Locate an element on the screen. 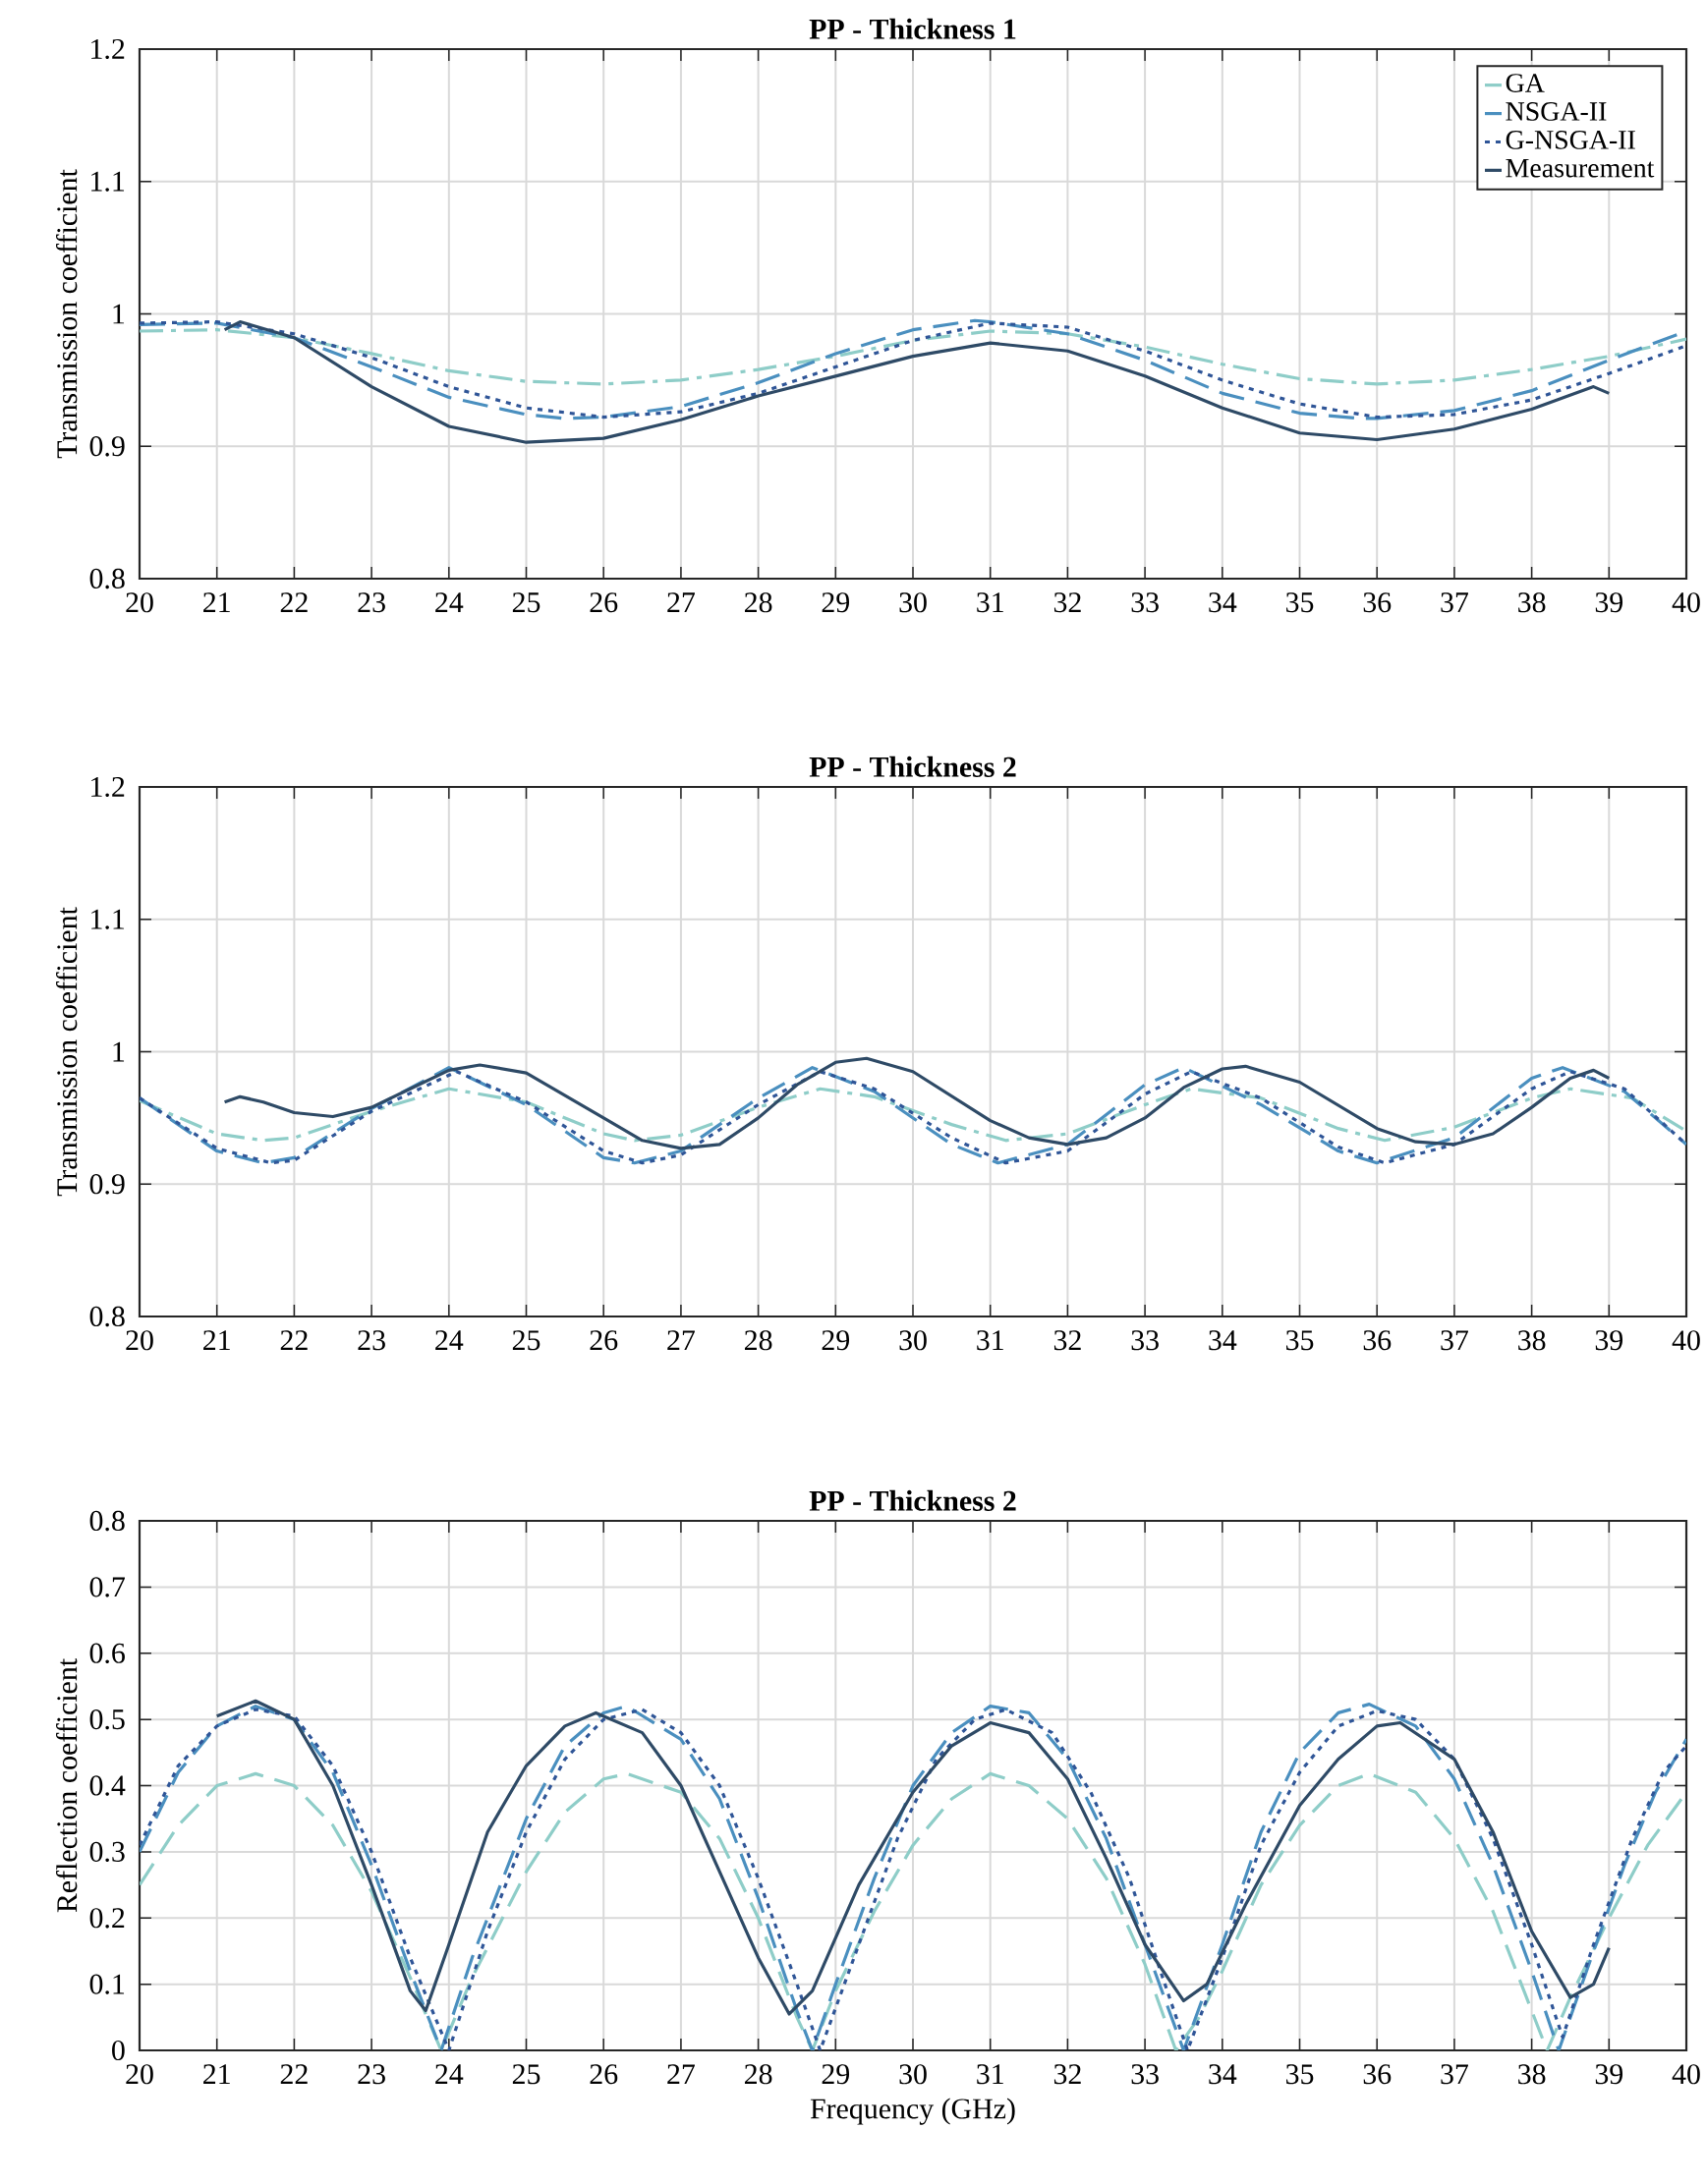 The height and width of the screenshot is (2184, 1706). legend-label: Measurement is located at coordinates (1580, 168).